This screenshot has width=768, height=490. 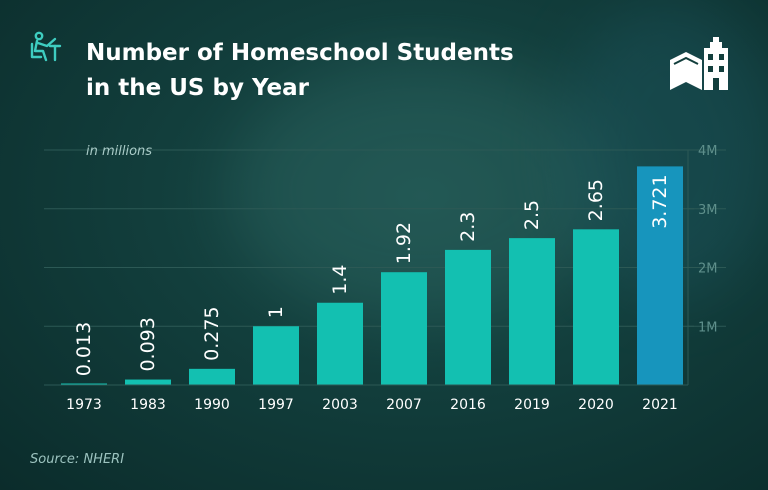 What do you see at coordinates (404, 243) in the screenshot?
I see `value-label-2007: 1.92` at bounding box center [404, 243].